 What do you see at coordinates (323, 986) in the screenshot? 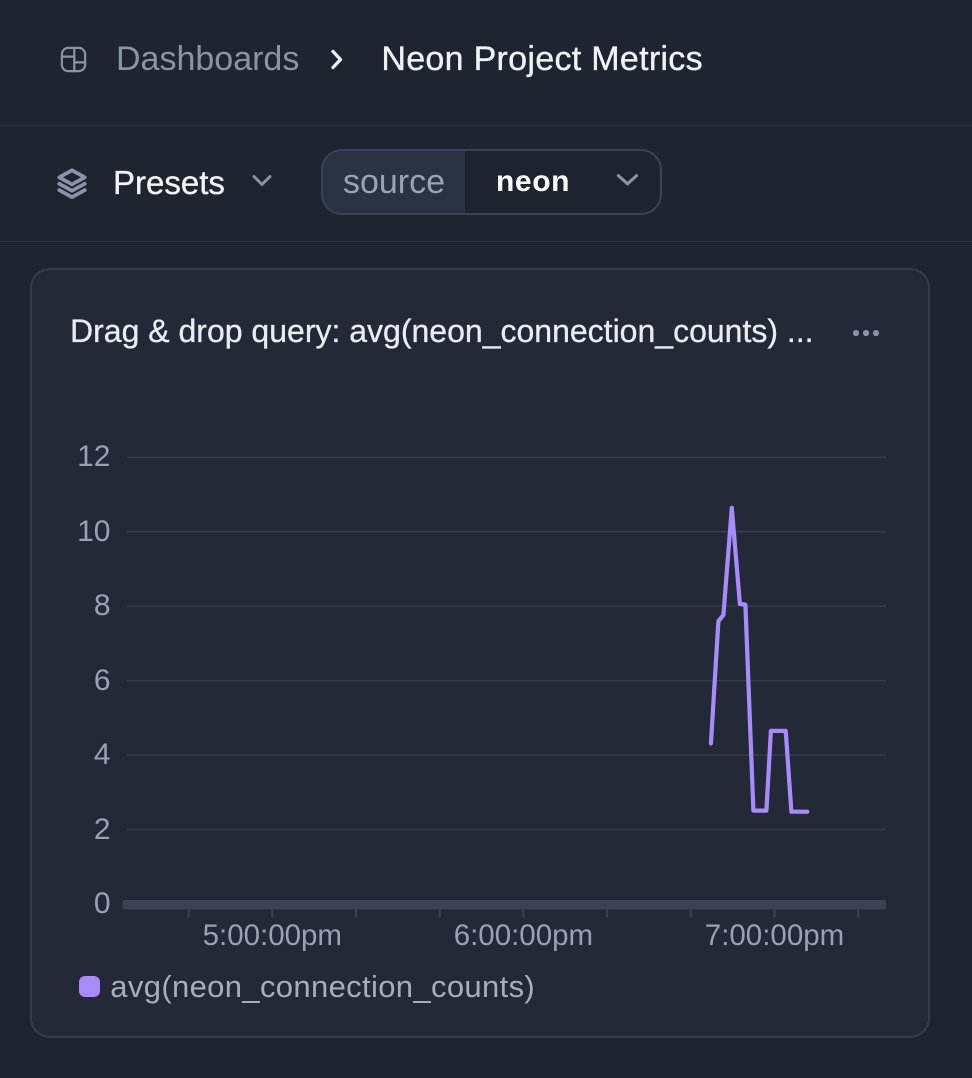
I see `legend-label: avg(neon_connection_counts)` at bounding box center [323, 986].